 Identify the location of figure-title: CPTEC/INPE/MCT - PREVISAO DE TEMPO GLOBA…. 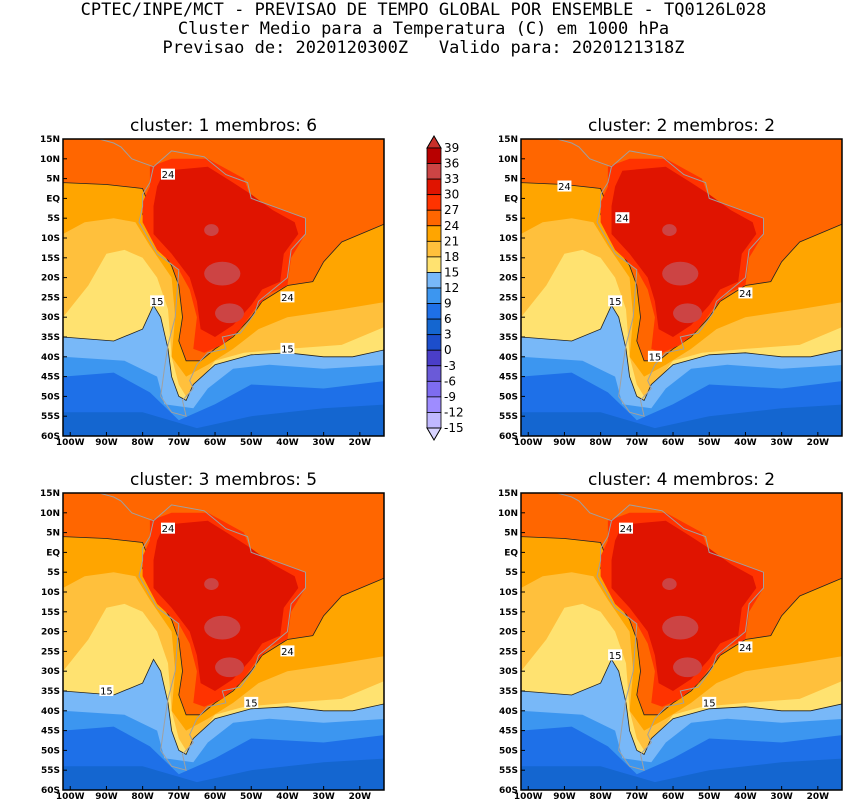
(423, 10).